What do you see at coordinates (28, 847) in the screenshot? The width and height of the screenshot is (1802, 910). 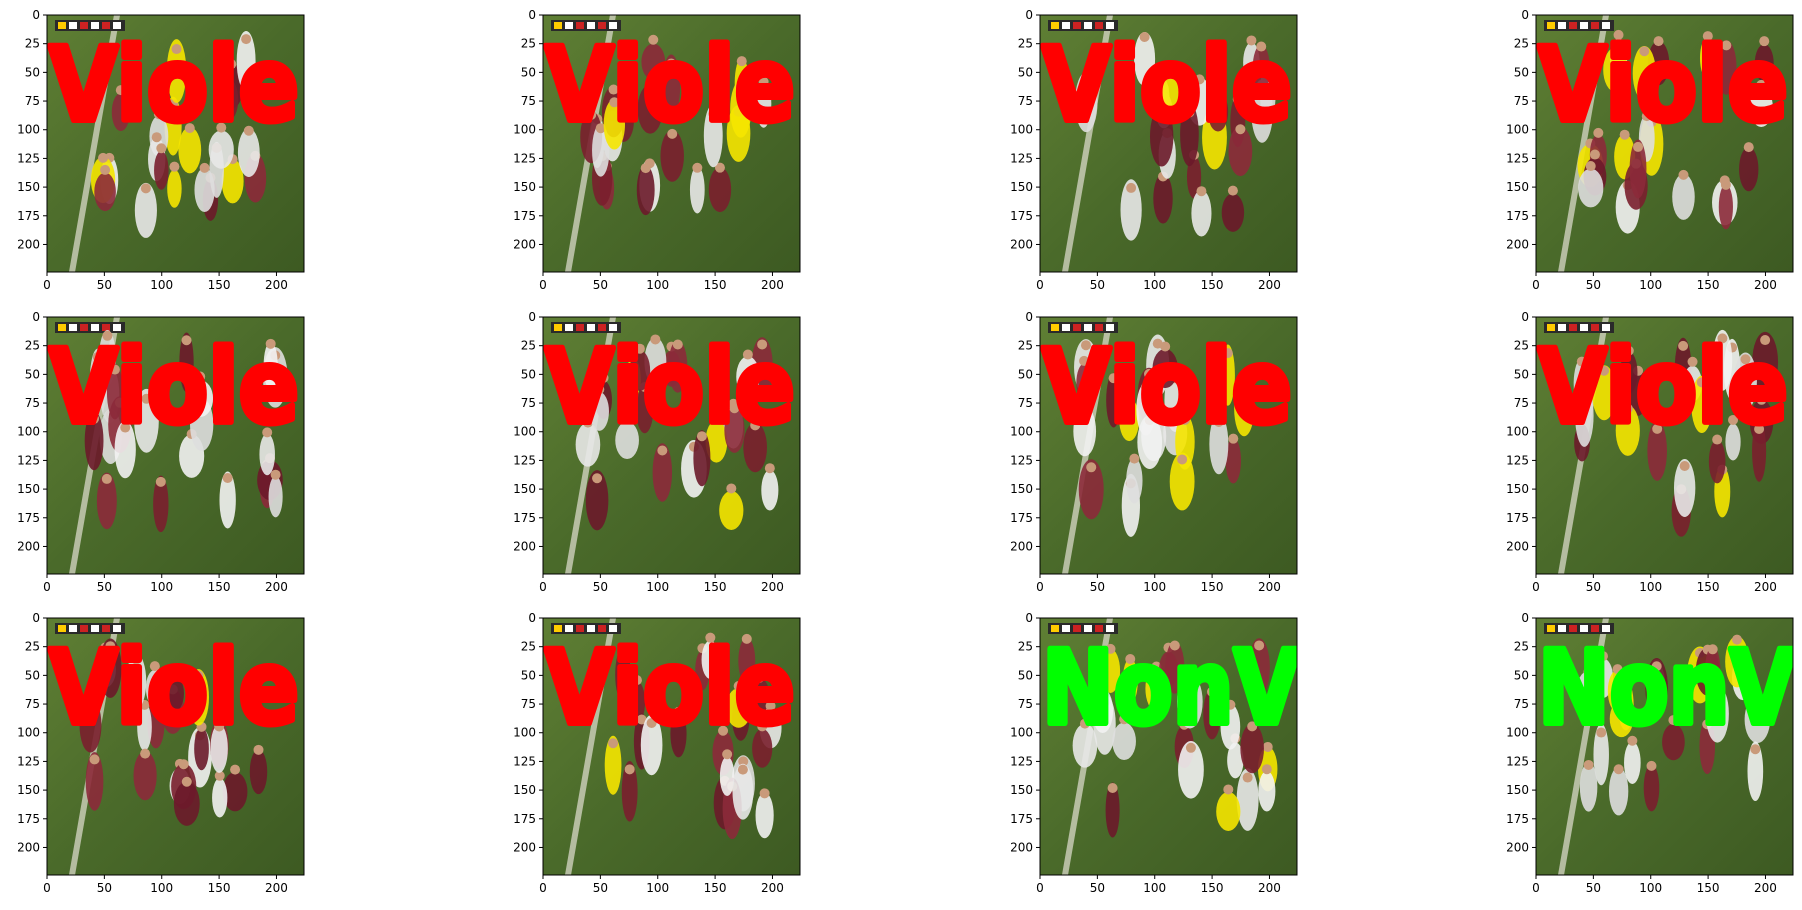 I see `y-tick-label: 200` at bounding box center [28, 847].